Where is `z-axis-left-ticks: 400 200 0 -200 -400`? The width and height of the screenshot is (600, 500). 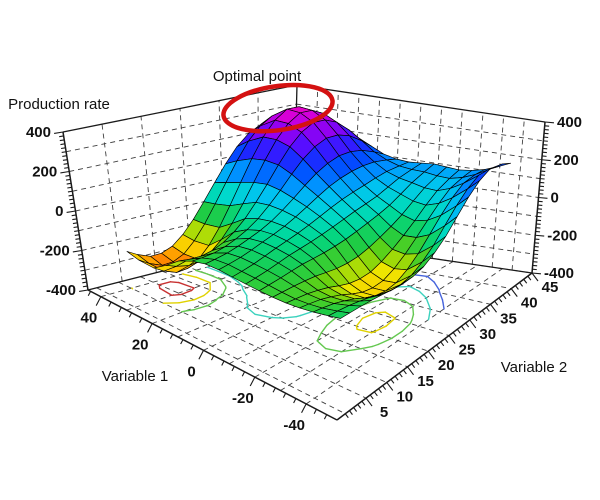 z-axis-left-ticks: 400 200 0 -200 -400 is located at coordinates (57, 211).